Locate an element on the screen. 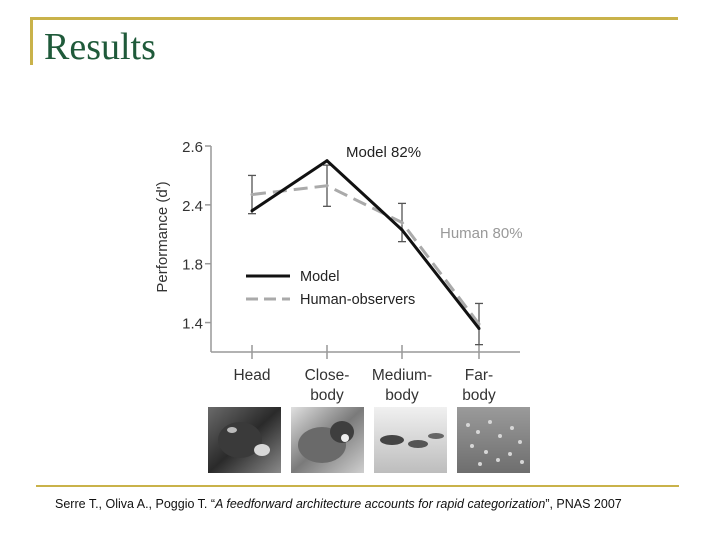  wolves-medium-body-photo is located at coordinates (410, 440).